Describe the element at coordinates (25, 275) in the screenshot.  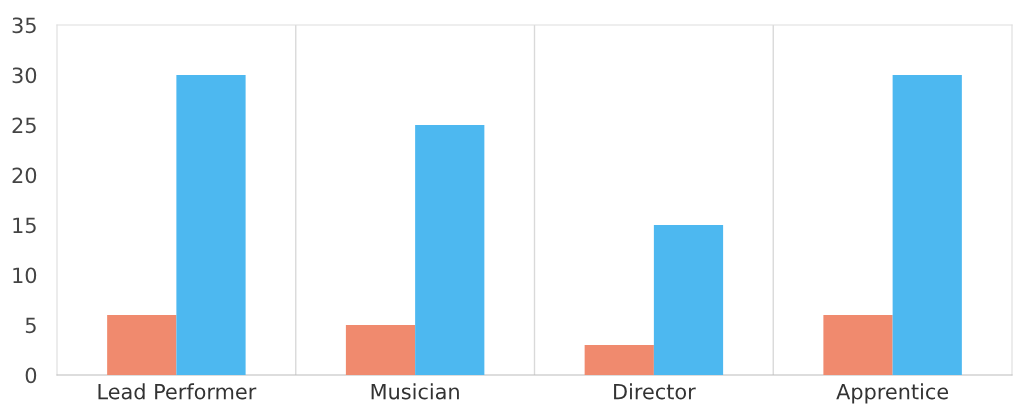
I see `y-tick-label: 10` at that location.